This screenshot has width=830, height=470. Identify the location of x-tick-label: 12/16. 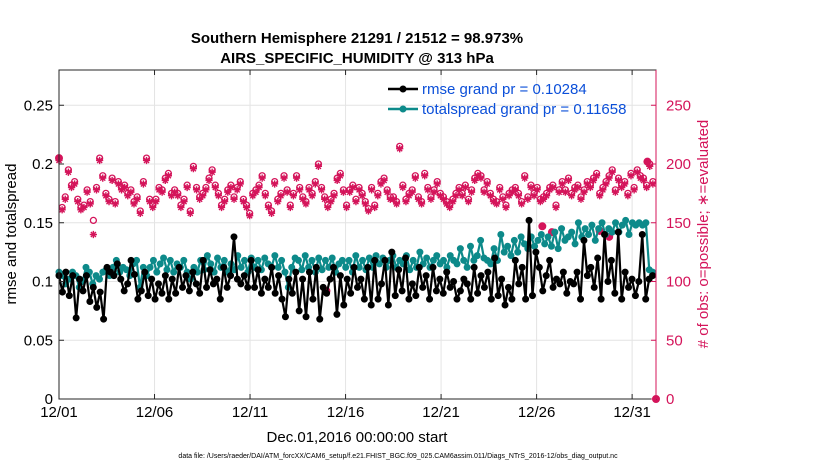
(346, 412).